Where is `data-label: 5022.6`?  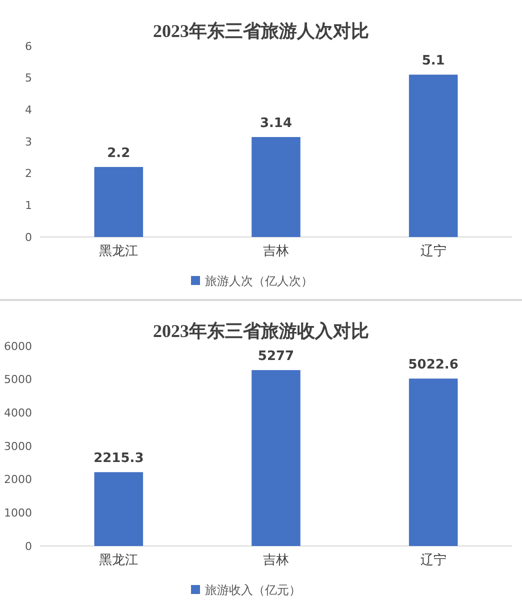
data-label: 5022.6 is located at coordinates (433, 365).